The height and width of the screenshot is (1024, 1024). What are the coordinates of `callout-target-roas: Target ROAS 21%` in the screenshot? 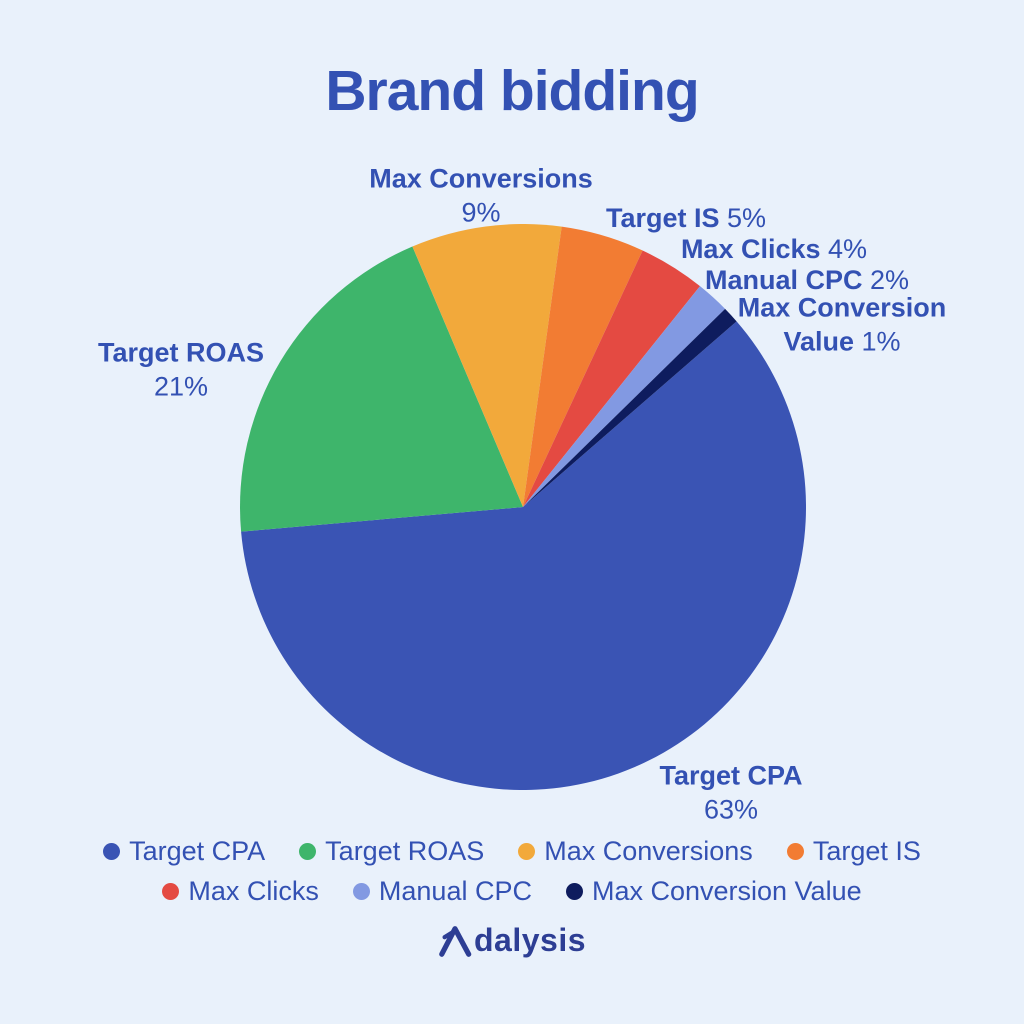 It's located at (181, 370).